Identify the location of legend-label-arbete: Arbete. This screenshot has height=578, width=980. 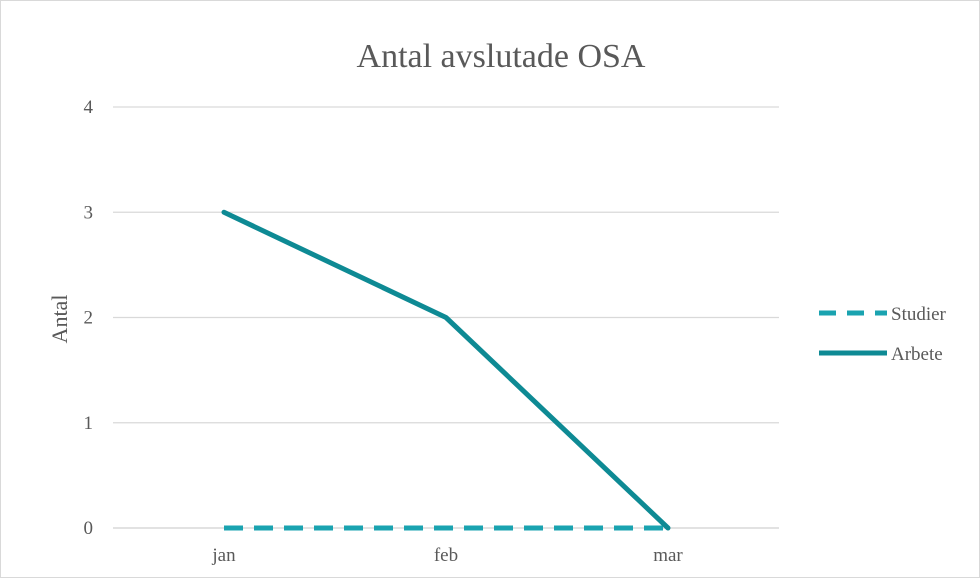
(917, 354).